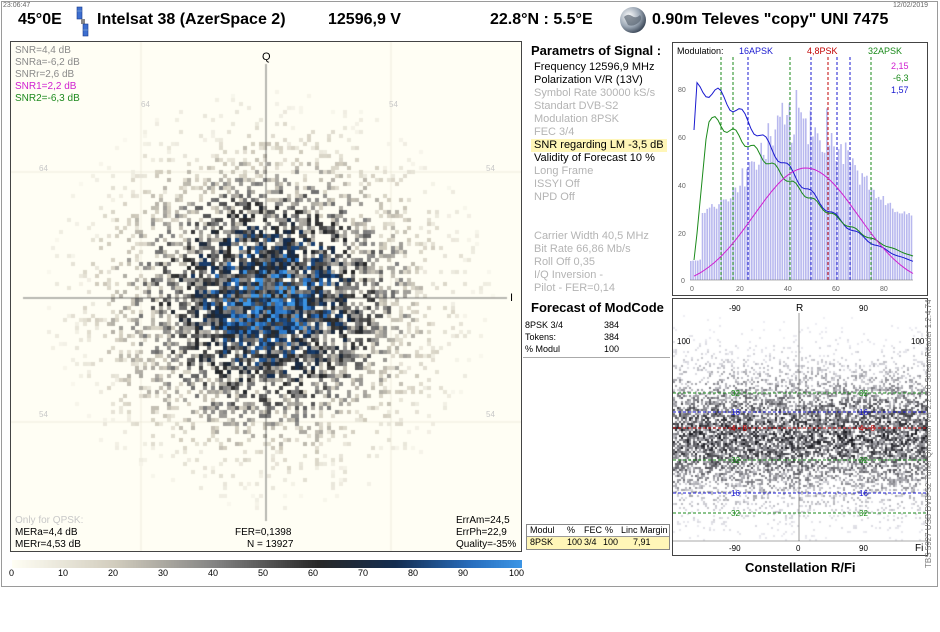 This screenshot has height=632, width=940. I want to click on rfi-tick-bottom: 90, so click(863, 548).